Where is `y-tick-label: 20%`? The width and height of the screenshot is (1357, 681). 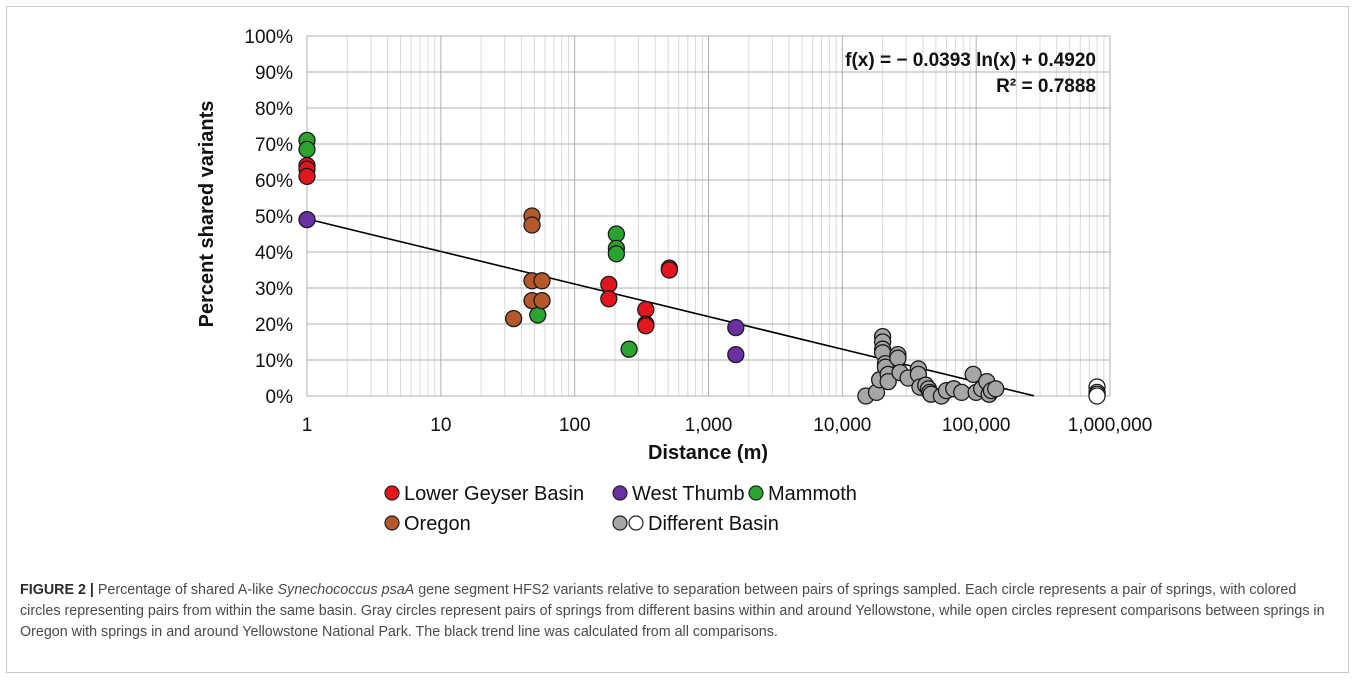
y-tick-label: 20% is located at coordinates (274, 325).